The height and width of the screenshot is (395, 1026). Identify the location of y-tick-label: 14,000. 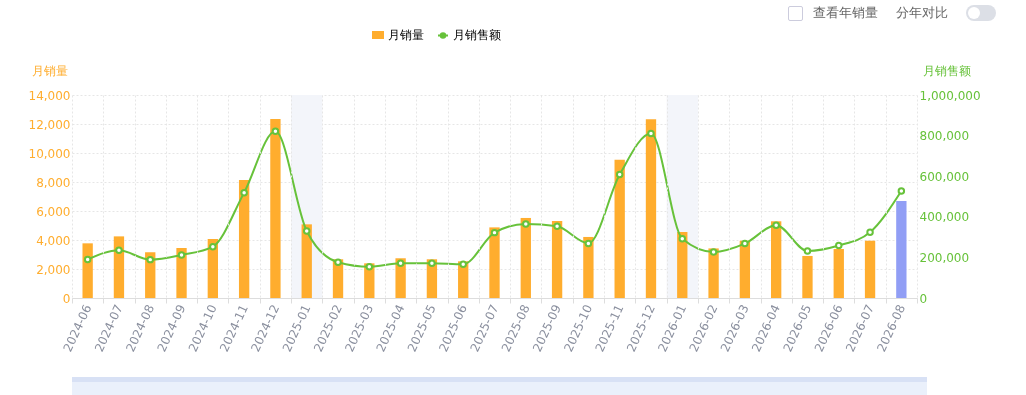
(49, 95).